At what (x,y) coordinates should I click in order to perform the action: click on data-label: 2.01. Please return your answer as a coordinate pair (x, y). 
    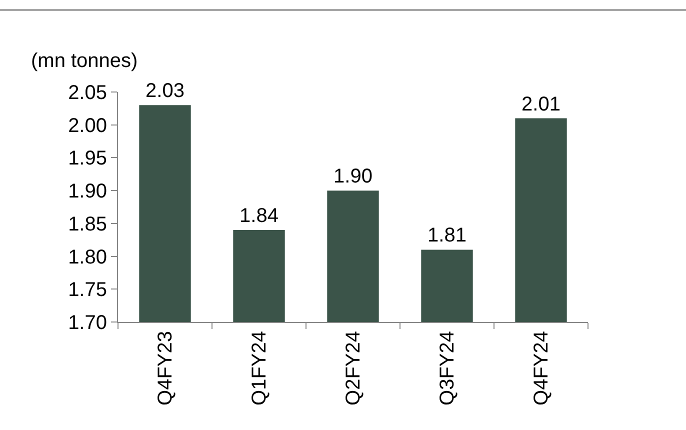
    Looking at the image, I should click on (541, 104).